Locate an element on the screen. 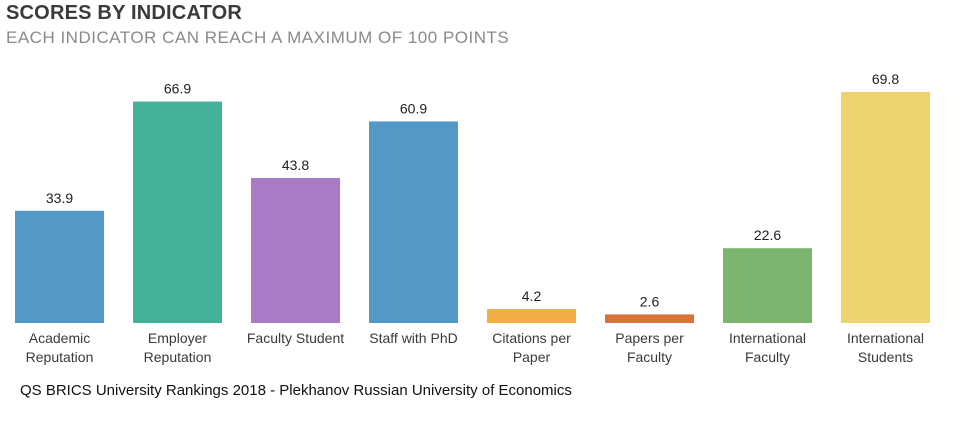 The height and width of the screenshot is (437, 960). category-label-4: Citations per Paper is located at coordinates (531, 347).